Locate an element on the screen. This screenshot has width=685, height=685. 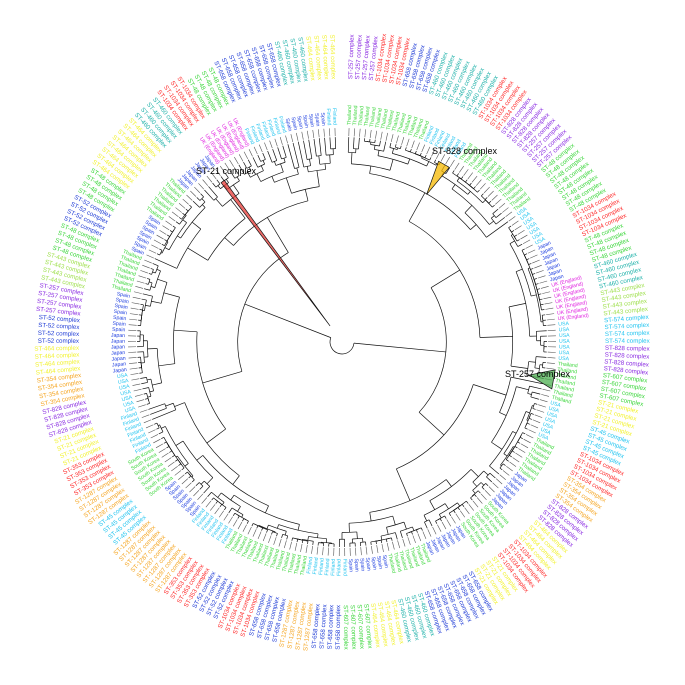
clade-highlight-st828 is located at coordinates (438, 177).